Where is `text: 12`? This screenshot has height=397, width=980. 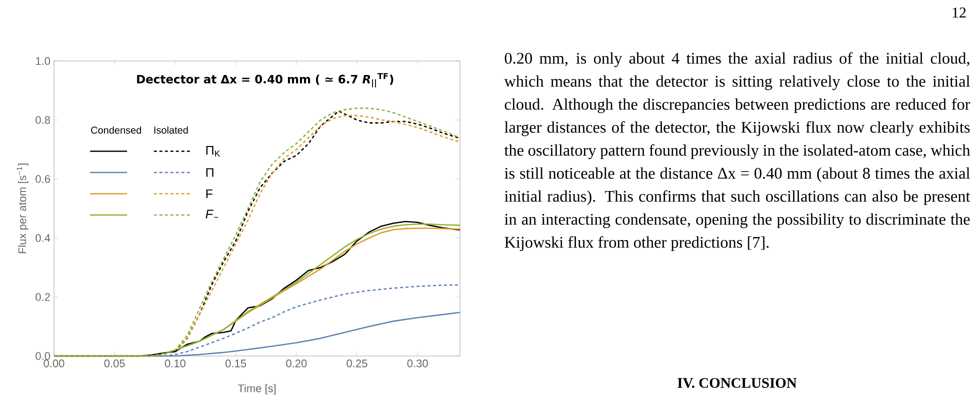 text: 12 is located at coordinates (959, 13).